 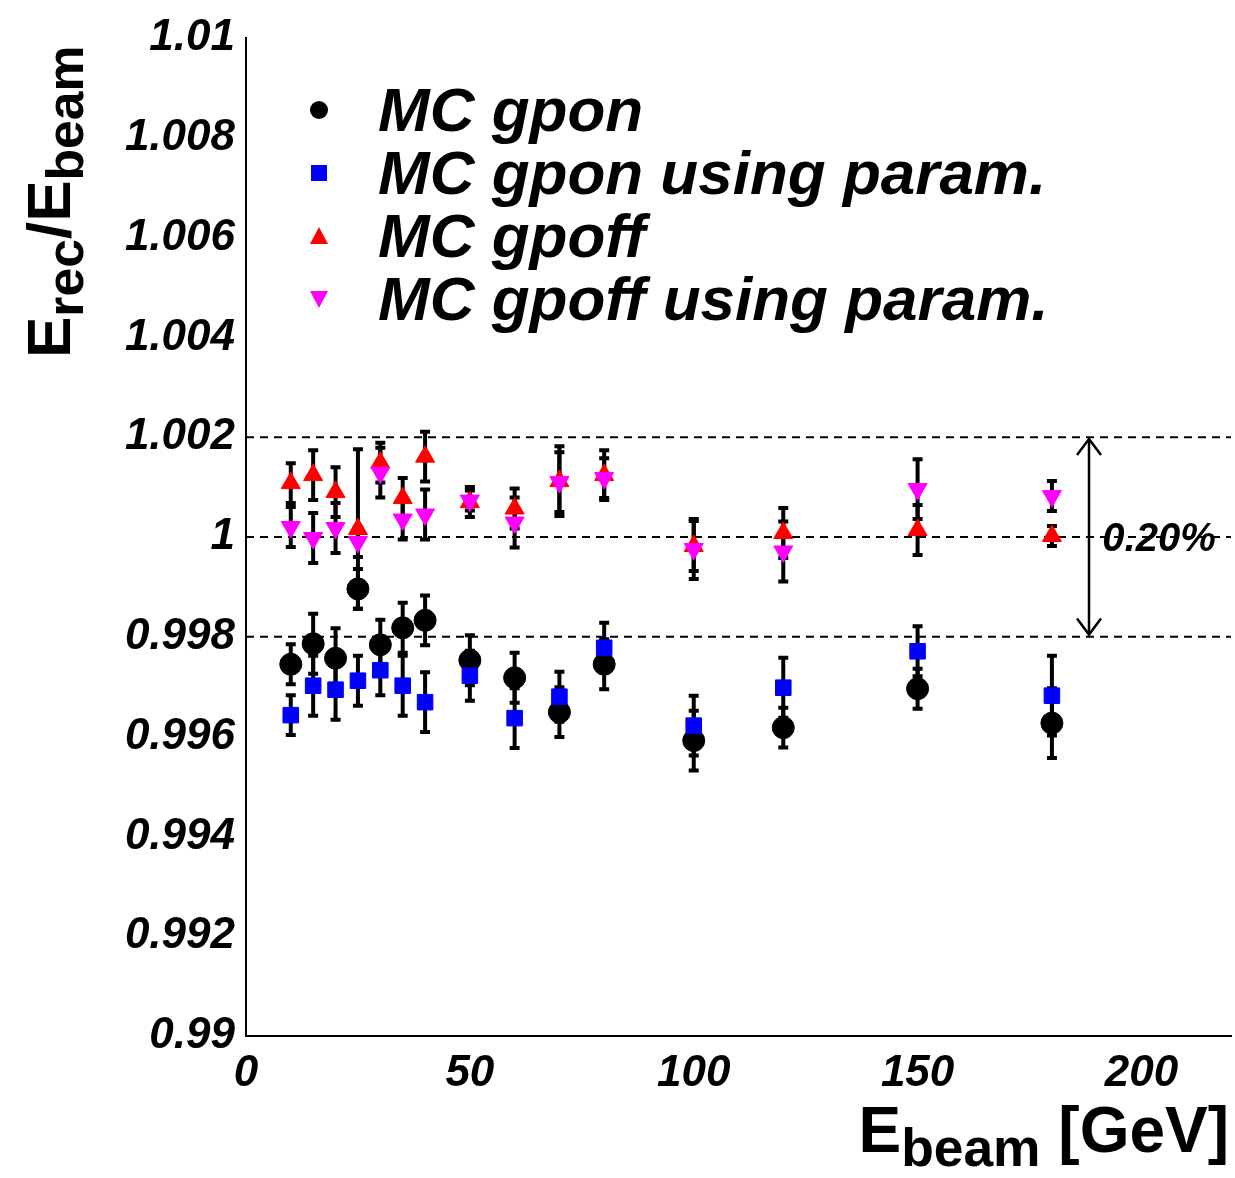 I want to click on y-tick-label: 0.99, so click(x=192, y=1033).